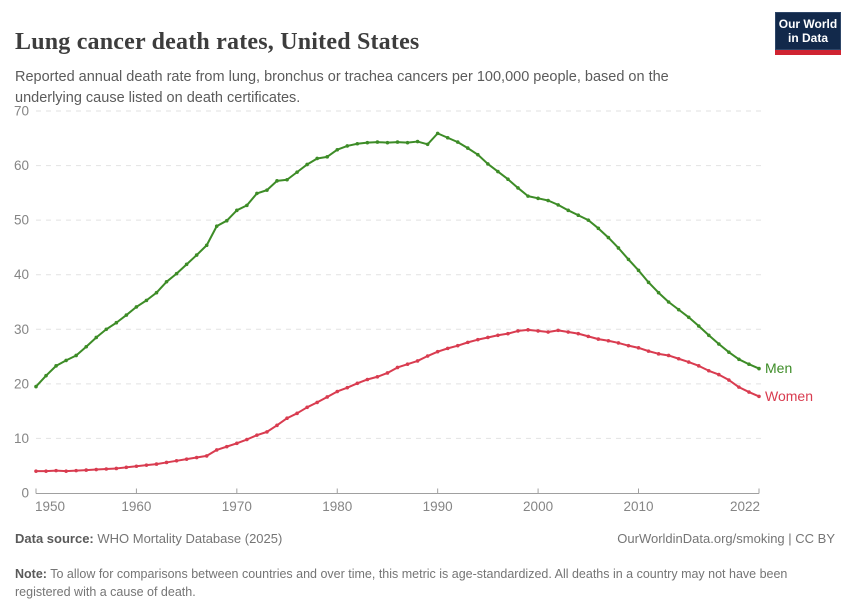 This screenshot has height=602, width=850. Describe the element at coordinates (726, 538) in the screenshot. I see `owid-citation-link: OurWorldinData.org/smoking | CC BY` at that location.